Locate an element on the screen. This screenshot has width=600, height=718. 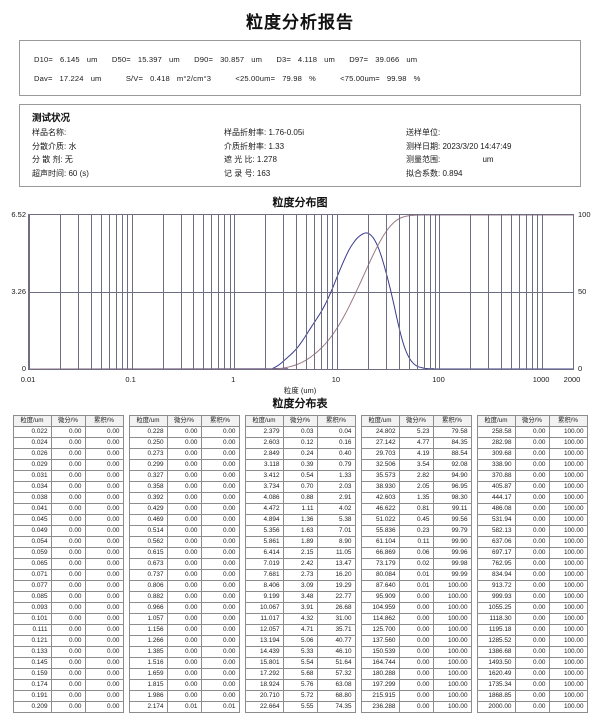
table-row: 180.288 0.00 100.00 is located at coordinates (416, 674).